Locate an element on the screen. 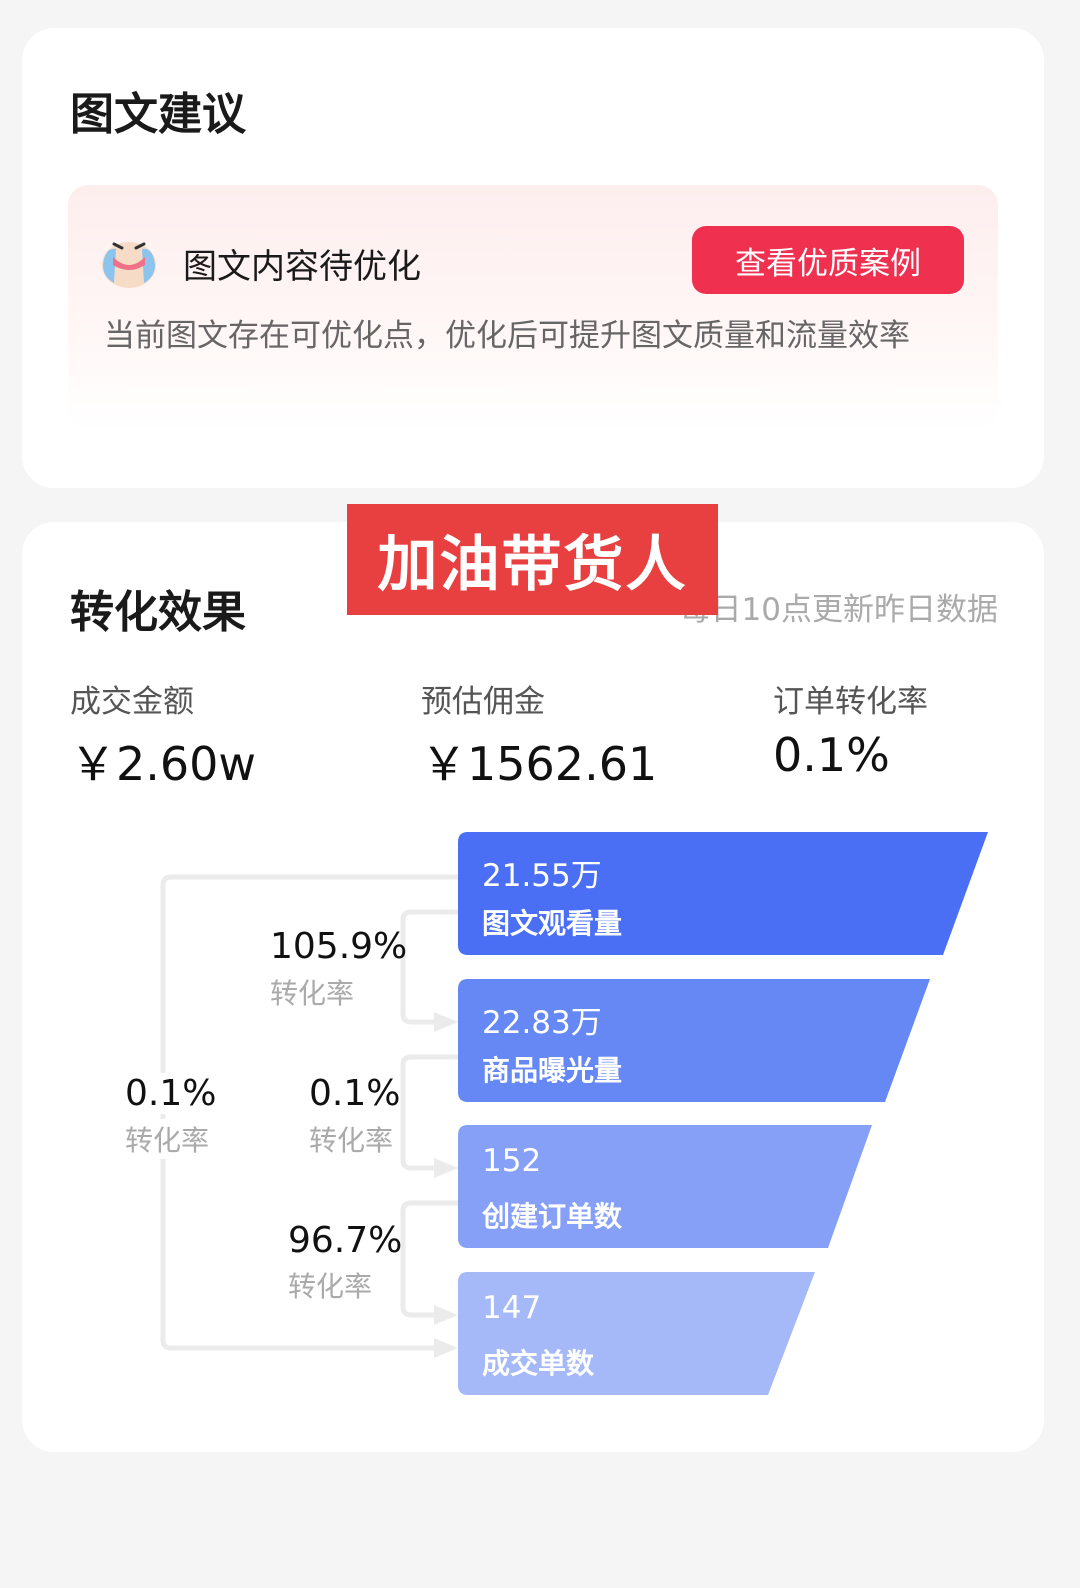 The height and width of the screenshot is (1588, 1080). funnel-value: 152 is located at coordinates (512, 1161).